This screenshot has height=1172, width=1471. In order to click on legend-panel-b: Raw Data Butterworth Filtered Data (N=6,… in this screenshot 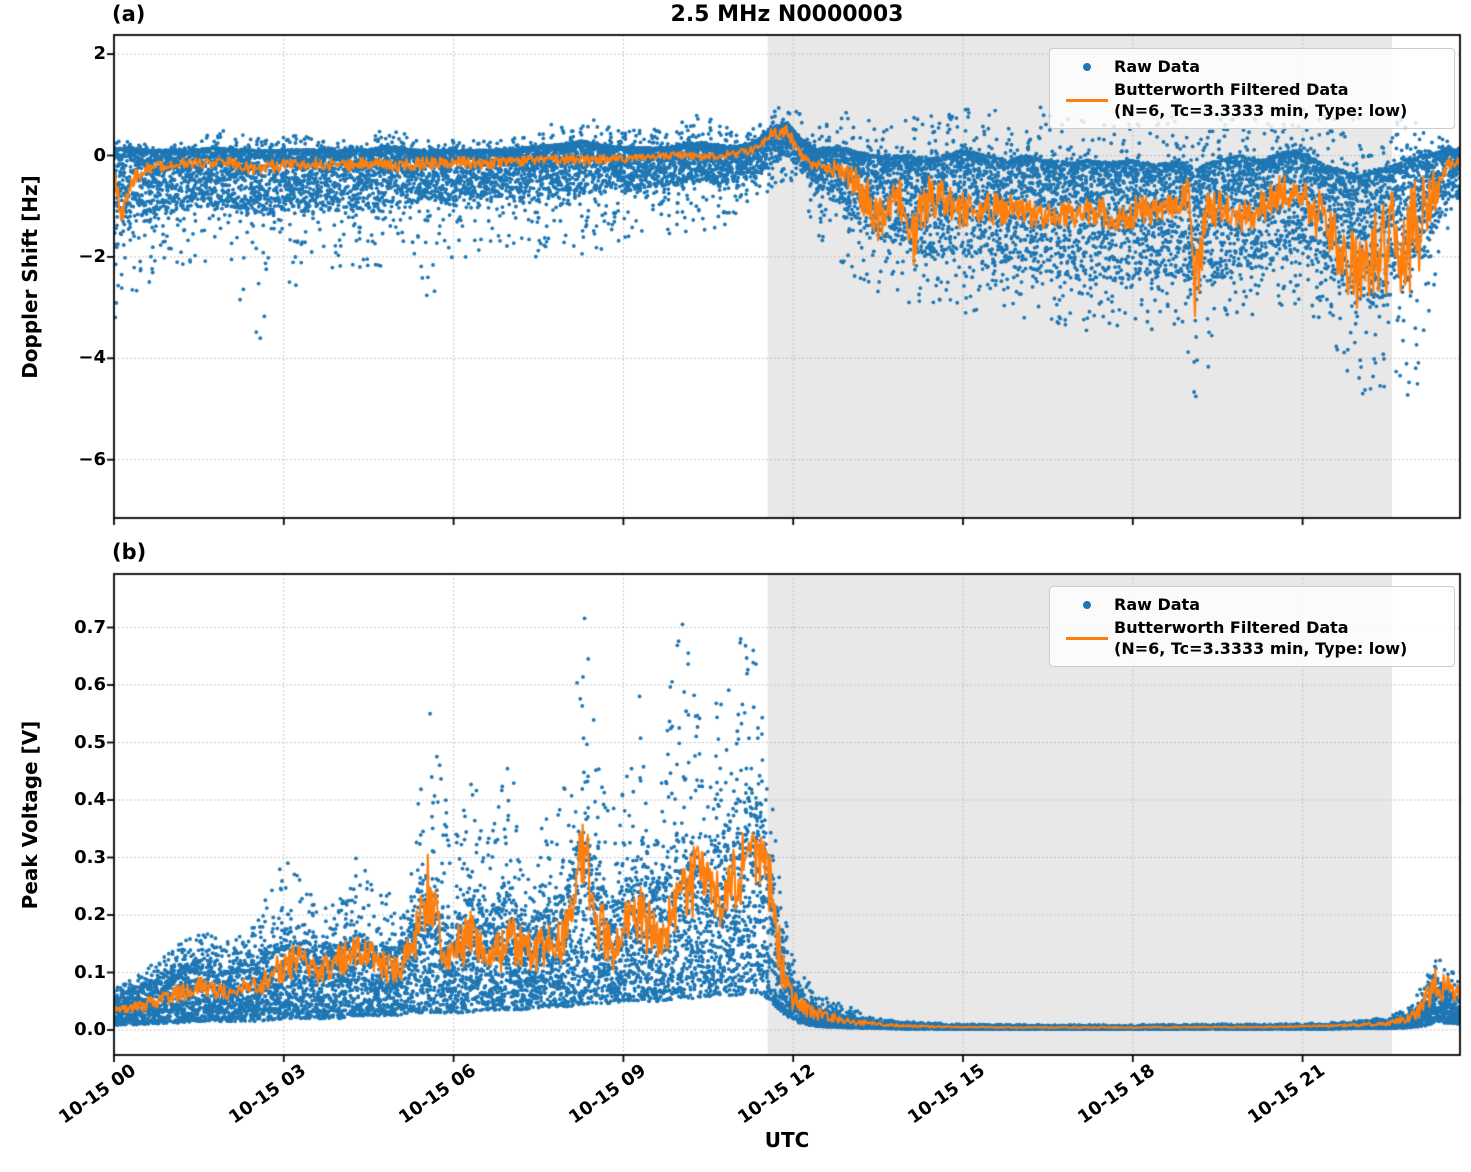, I will do `click(1252, 626)`.